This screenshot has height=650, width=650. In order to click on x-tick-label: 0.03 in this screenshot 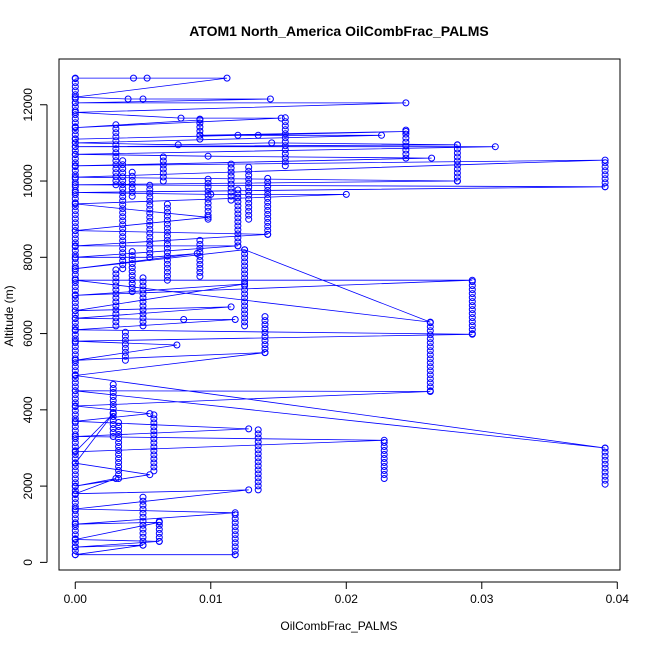, I will do `click(482, 599)`.